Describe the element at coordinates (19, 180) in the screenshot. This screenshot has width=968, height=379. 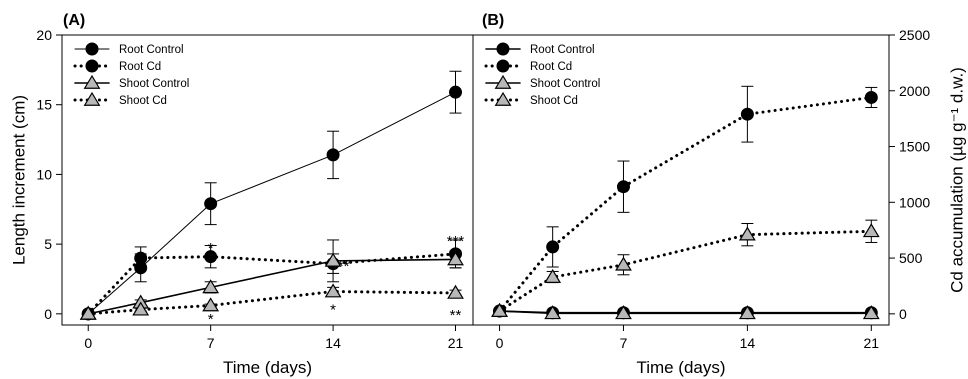
I see `y-axis-label: Length increment (cm)` at that location.